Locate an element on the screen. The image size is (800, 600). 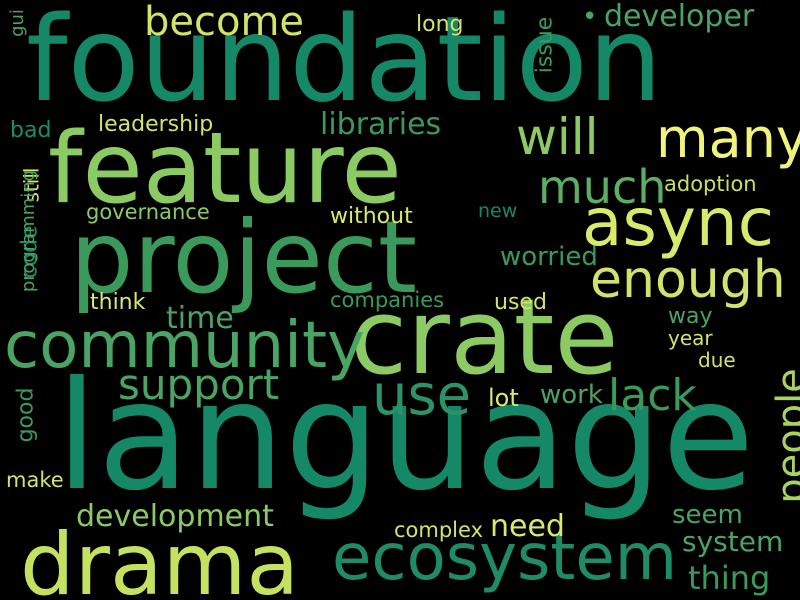
word-due: due is located at coordinates (717, 360).